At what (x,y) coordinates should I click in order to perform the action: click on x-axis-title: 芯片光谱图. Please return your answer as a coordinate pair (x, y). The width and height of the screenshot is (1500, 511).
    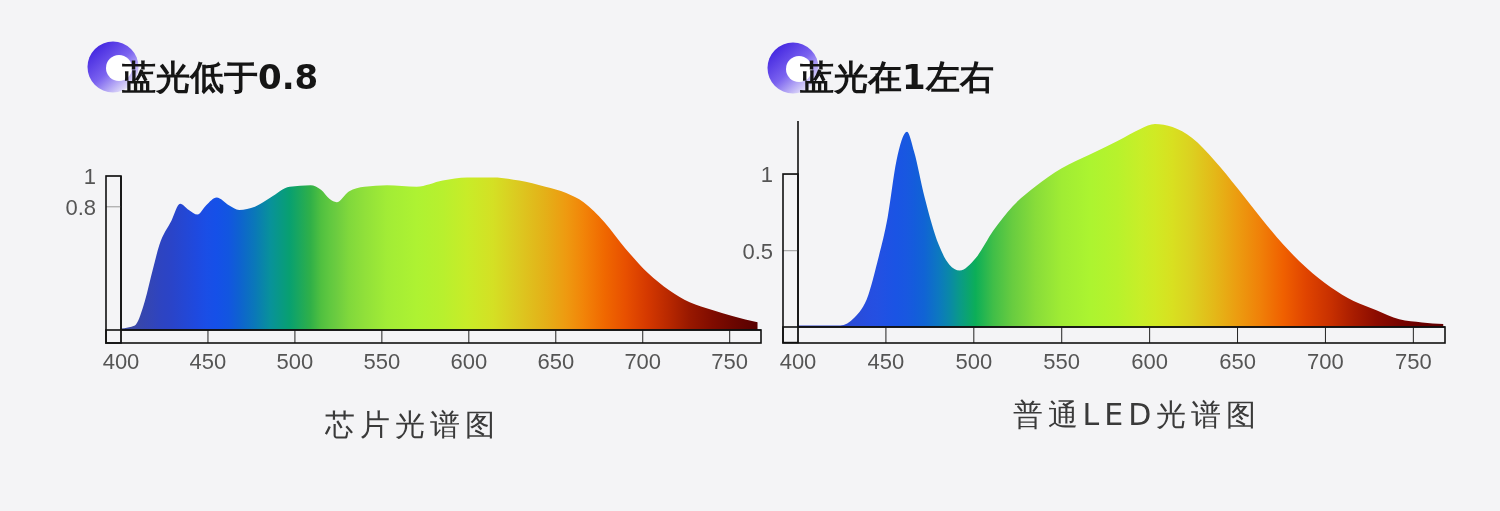
    Looking at the image, I should click on (412, 424).